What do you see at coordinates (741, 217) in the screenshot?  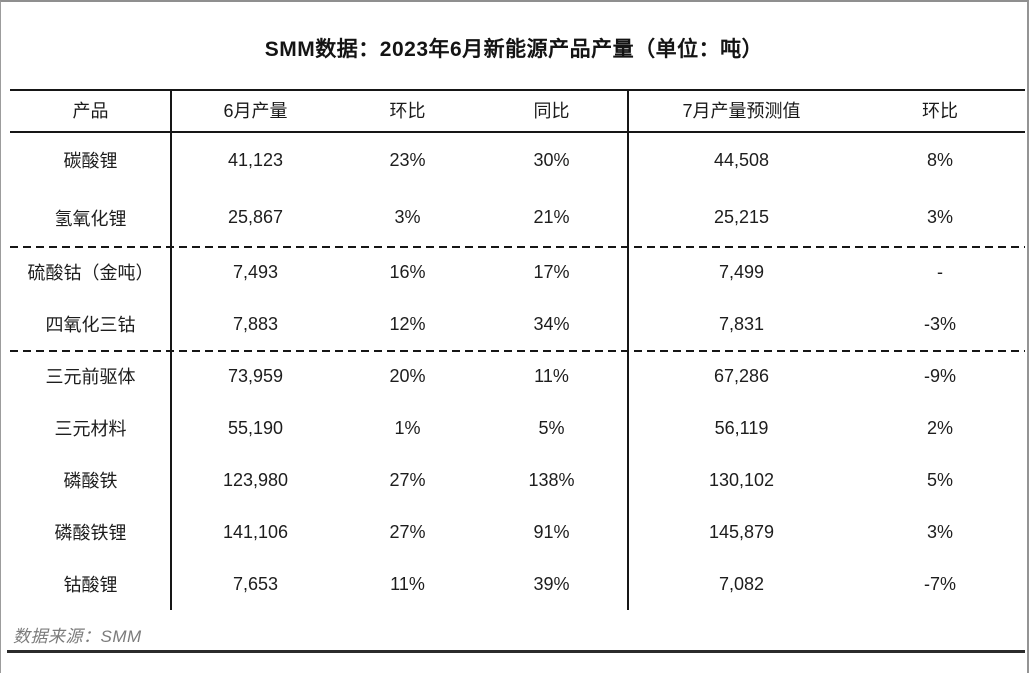 I see `value-cell: 25,215` at bounding box center [741, 217].